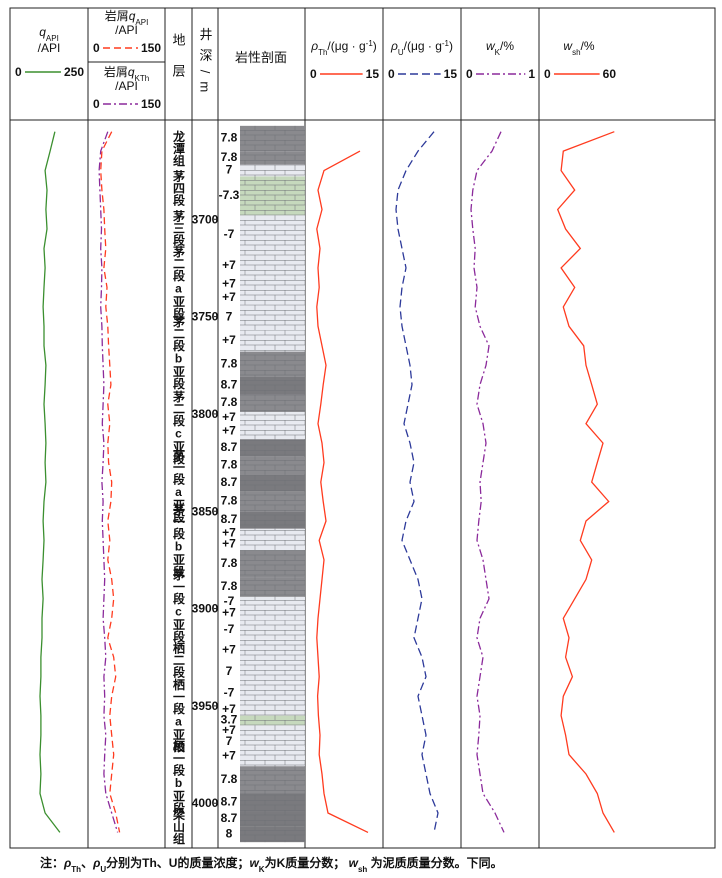 The image size is (722, 878). I want to click on formation-name: 龙潭组, so click(179, 148).